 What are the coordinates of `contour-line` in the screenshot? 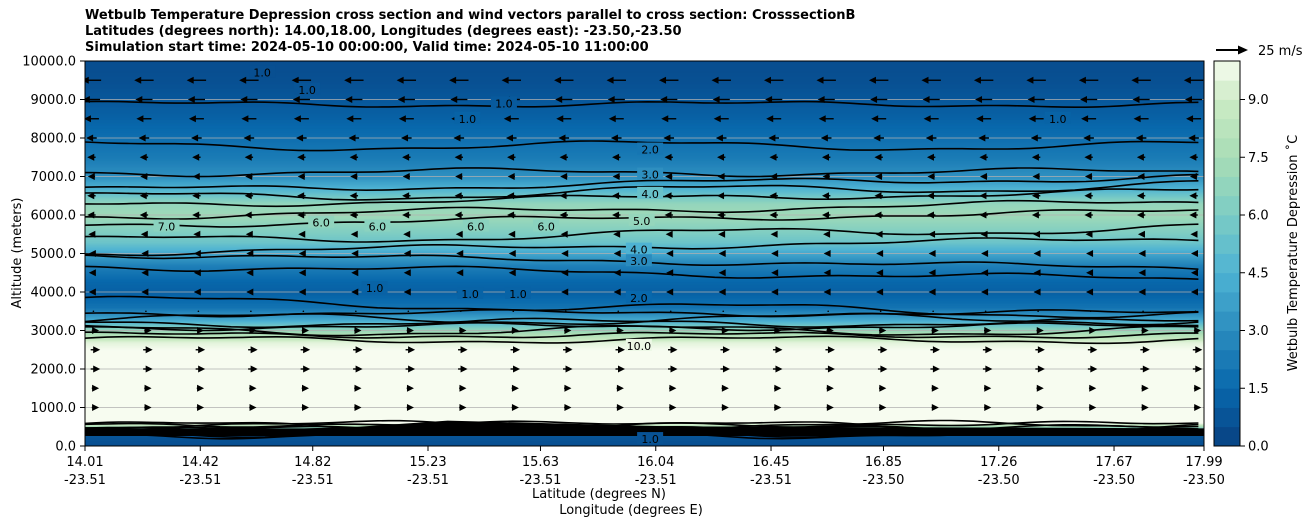 It's located at (642, 182).